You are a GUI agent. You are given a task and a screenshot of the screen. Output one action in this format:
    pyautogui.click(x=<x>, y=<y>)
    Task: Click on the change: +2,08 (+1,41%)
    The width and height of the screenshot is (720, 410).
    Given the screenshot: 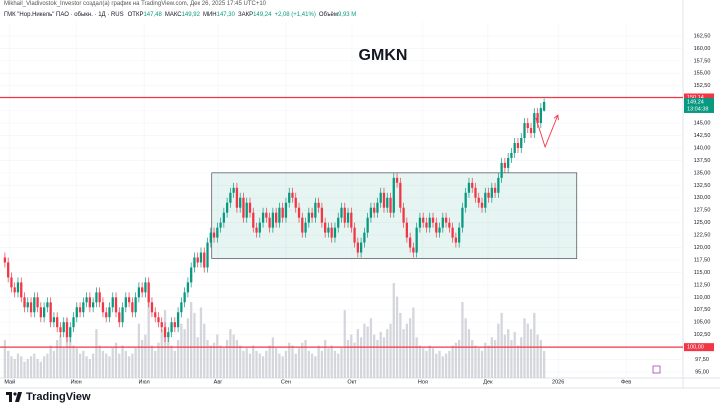 What is the action you would take?
    pyautogui.click(x=295, y=15)
    